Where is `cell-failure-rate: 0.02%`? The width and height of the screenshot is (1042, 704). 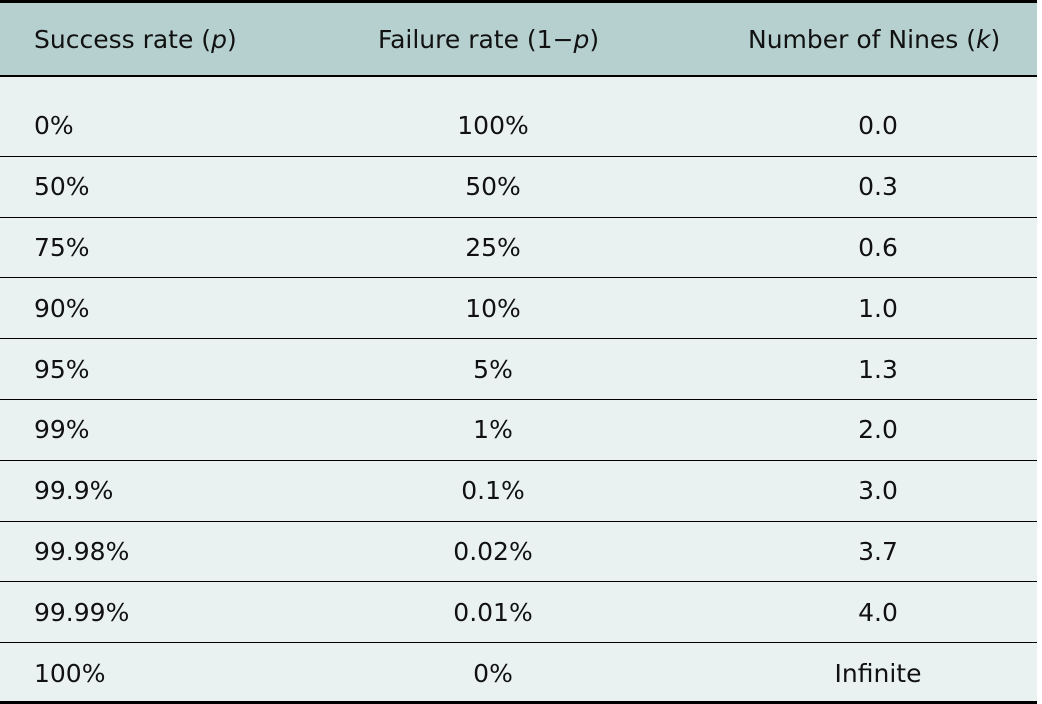
cell-failure-rate: 0.02% is located at coordinates (493, 551).